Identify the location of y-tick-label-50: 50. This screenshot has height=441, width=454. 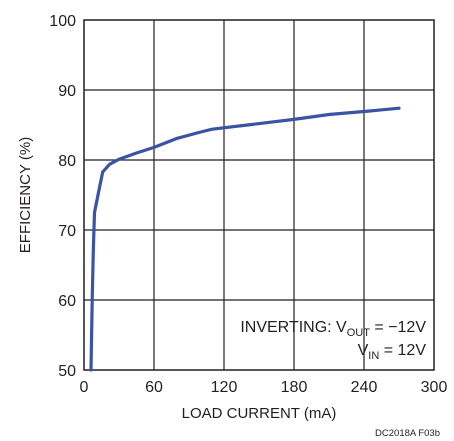
(67, 371).